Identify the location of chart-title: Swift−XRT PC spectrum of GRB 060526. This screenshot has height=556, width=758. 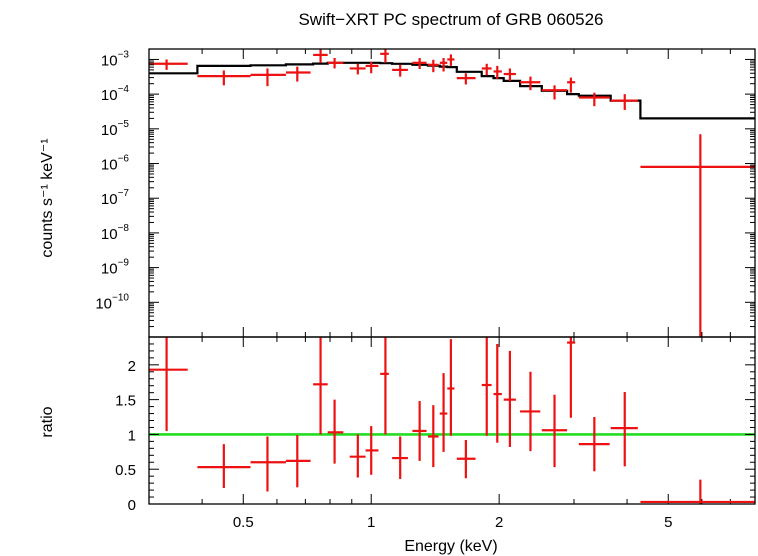
(450, 19).